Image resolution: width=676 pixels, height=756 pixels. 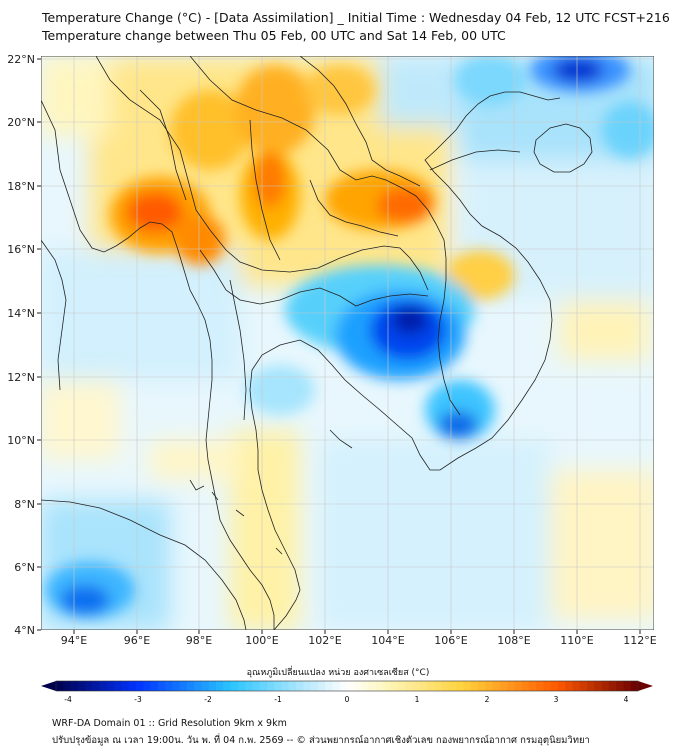 I want to click on lat-label: 18°N, so click(x=21, y=186).